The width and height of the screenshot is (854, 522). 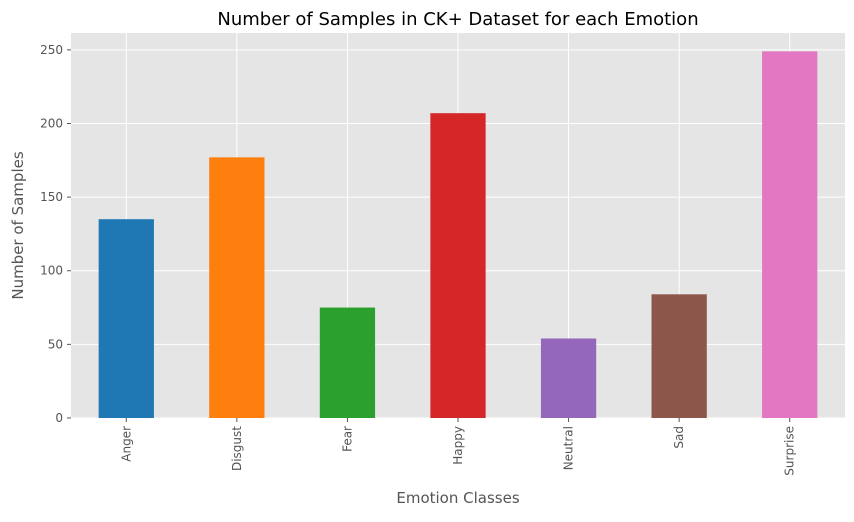 What do you see at coordinates (51, 271) in the screenshot?
I see `y-tick-label: 100` at bounding box center [51, 271].